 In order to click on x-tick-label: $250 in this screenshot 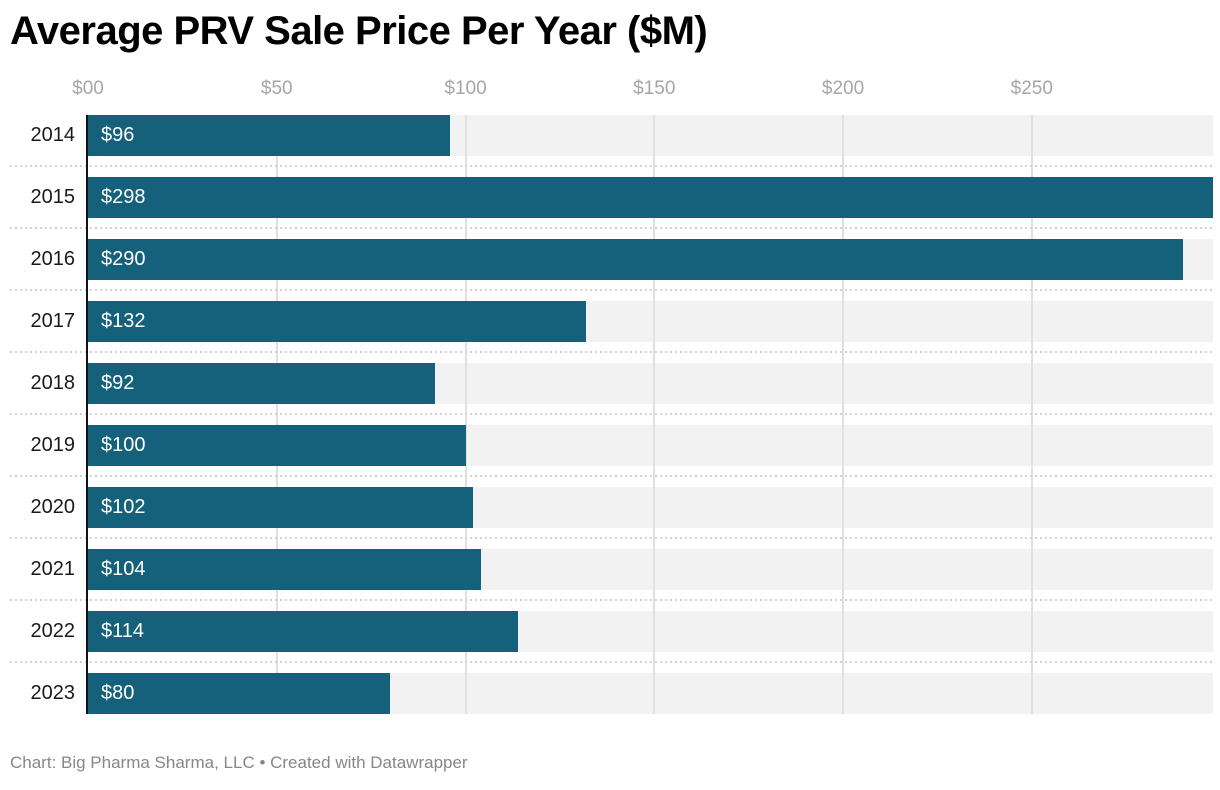, I will do `click(1031, 88)`.